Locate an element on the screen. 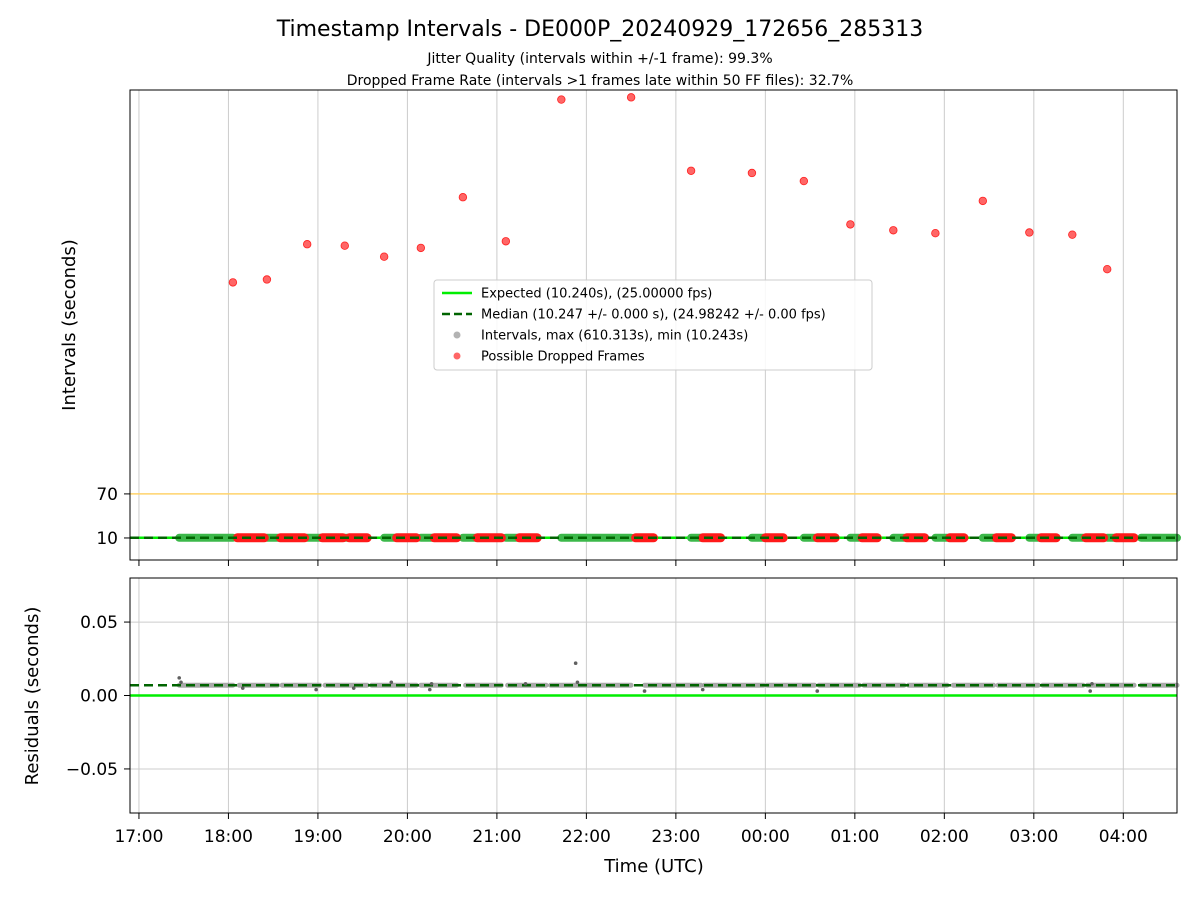 The image size is (1200, 900). y-tick-label: 70 is located at coordinates (107, 495).